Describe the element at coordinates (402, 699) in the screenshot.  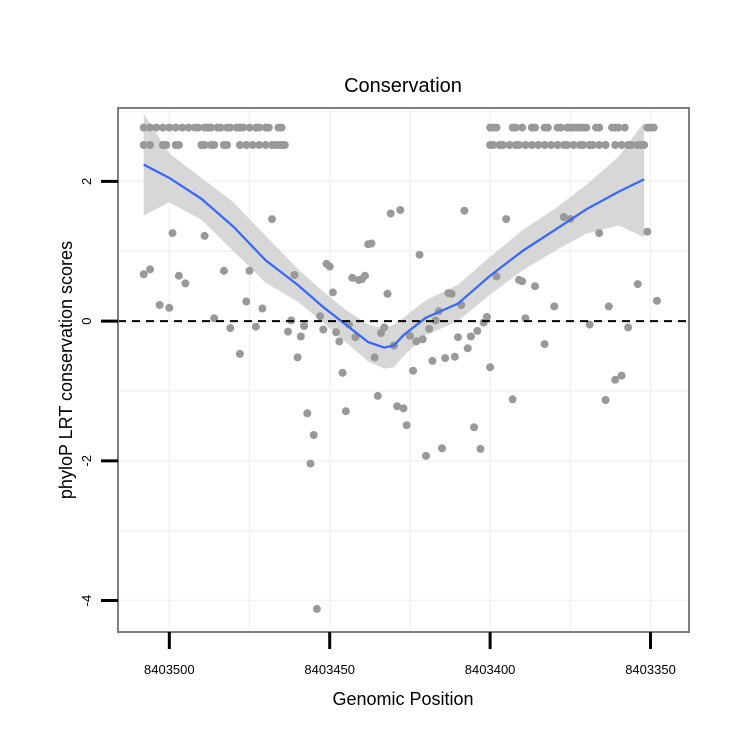
I see `x-axis-label: Genomic Position` at that location.